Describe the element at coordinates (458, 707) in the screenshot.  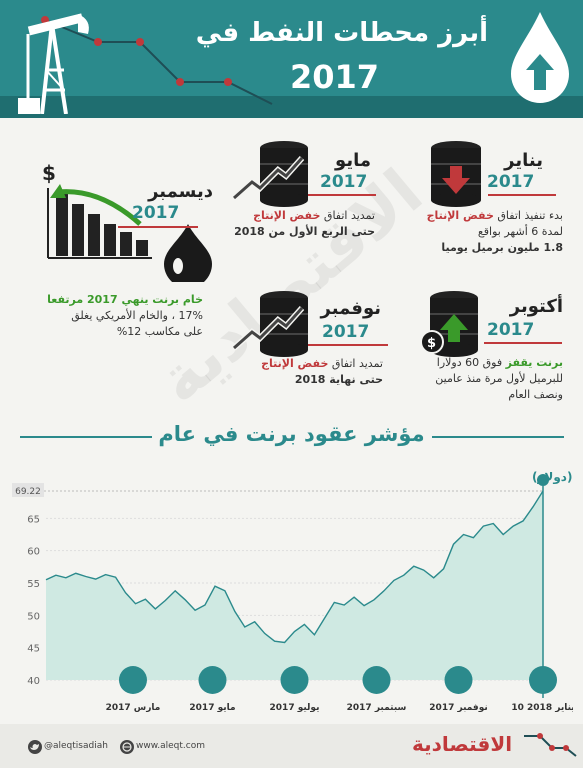
I see `x-tick-label: نوفمبر 2017` at that location.